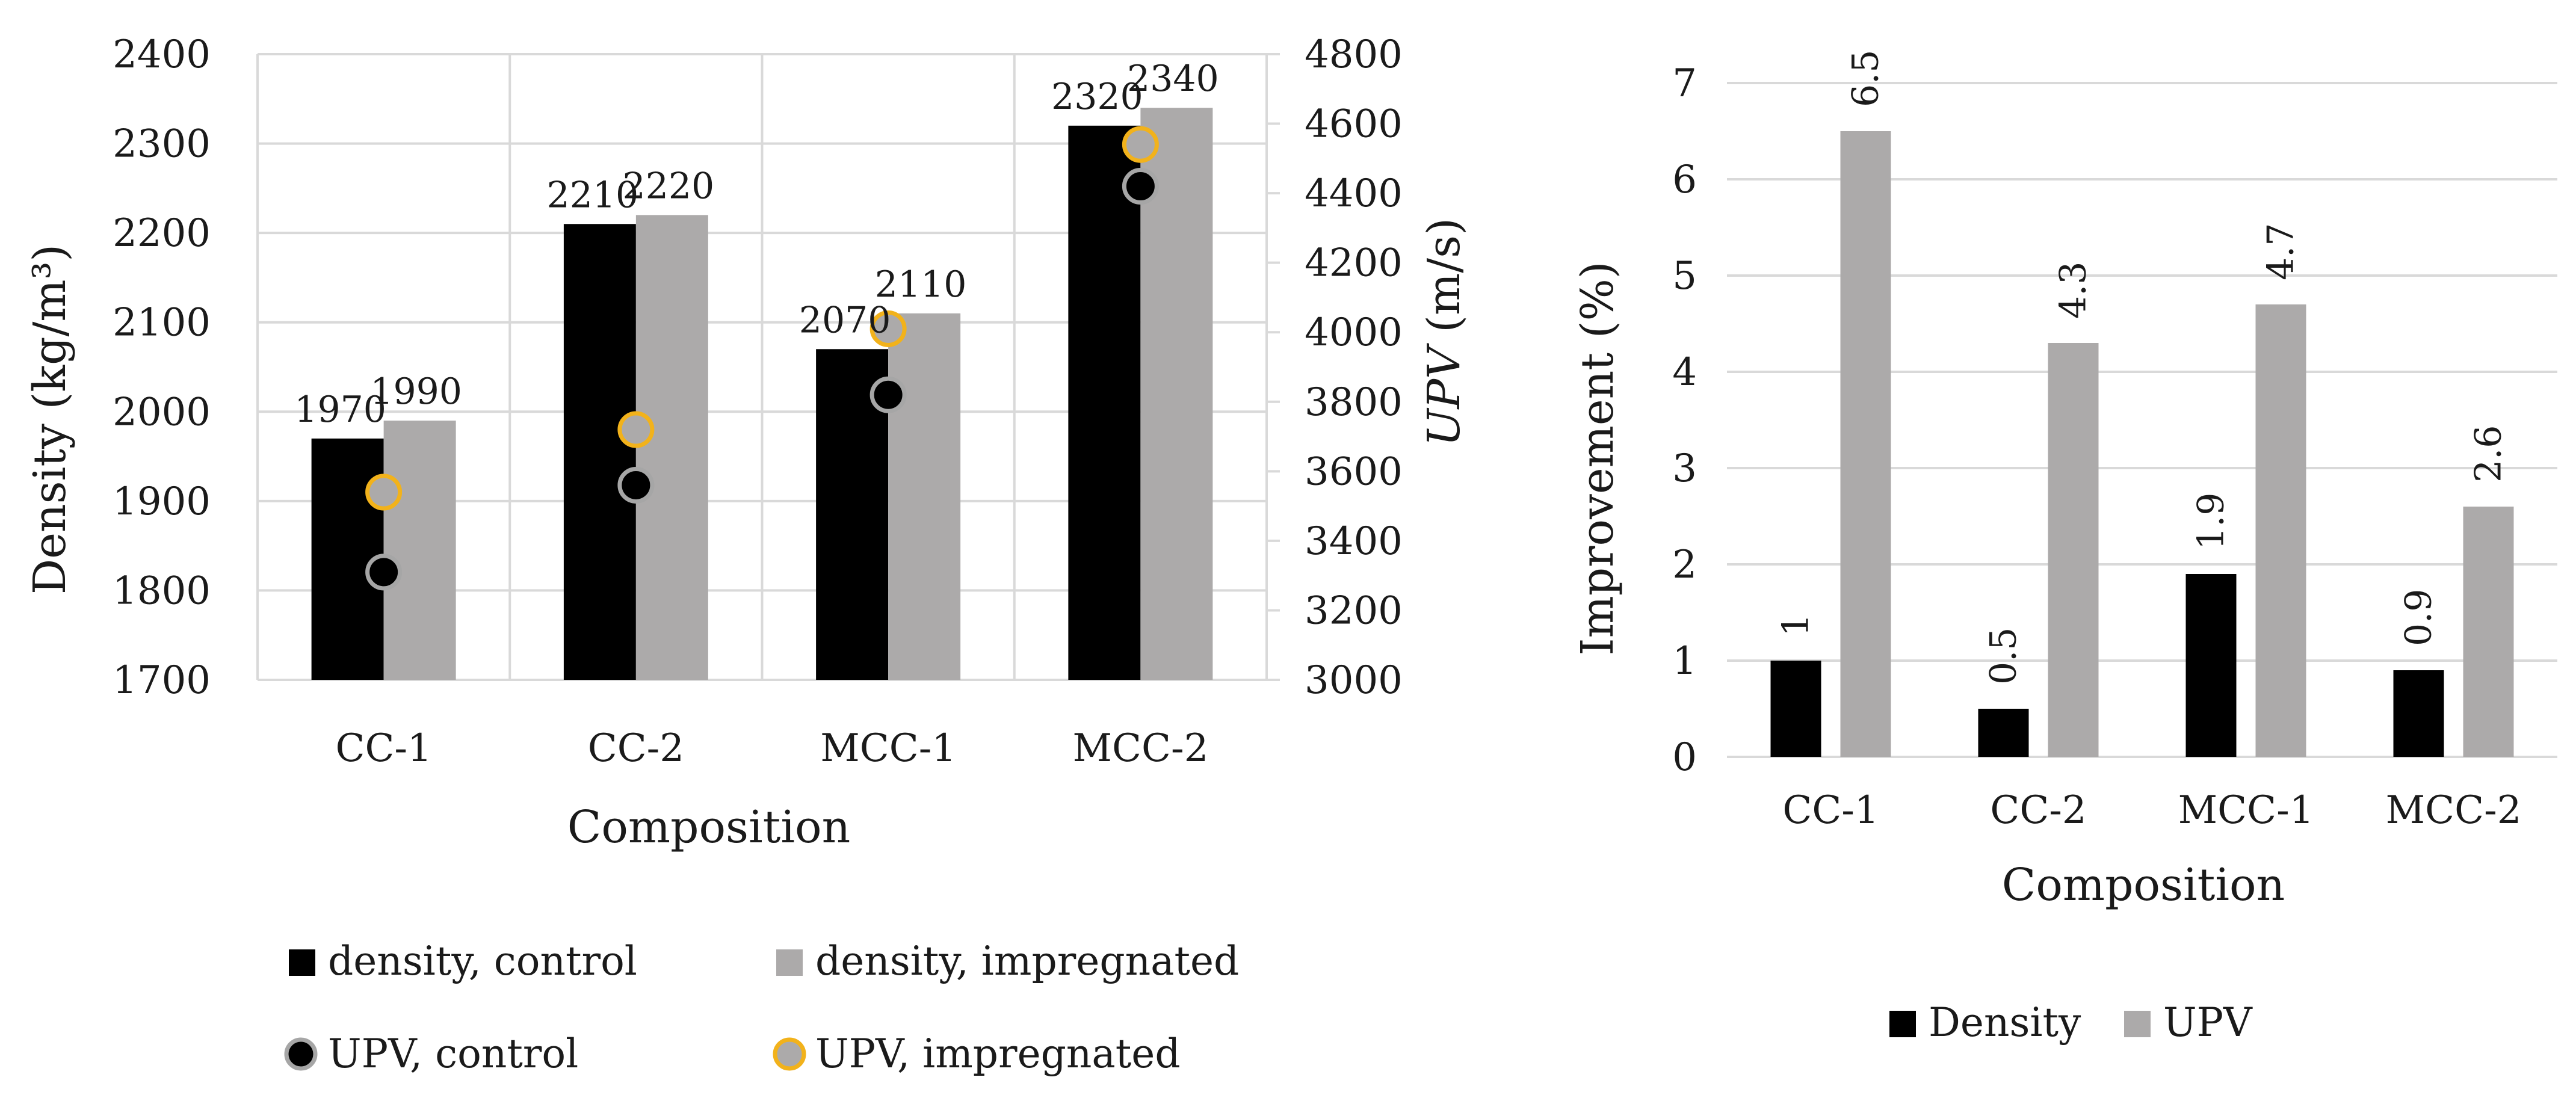 The image size is (2576, 1095). Describe the element at coordinates (1830, 810) in the screenshot. I see `right-x-tick-cc-1: CC-1` at that location.